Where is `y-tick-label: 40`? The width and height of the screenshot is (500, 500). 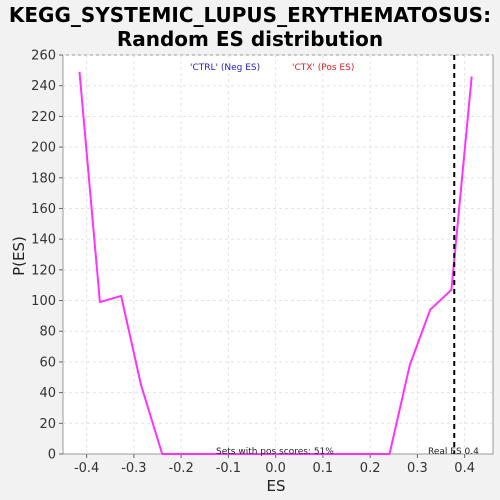
y-tick-label: 40 is located at coordinates (47, 393).